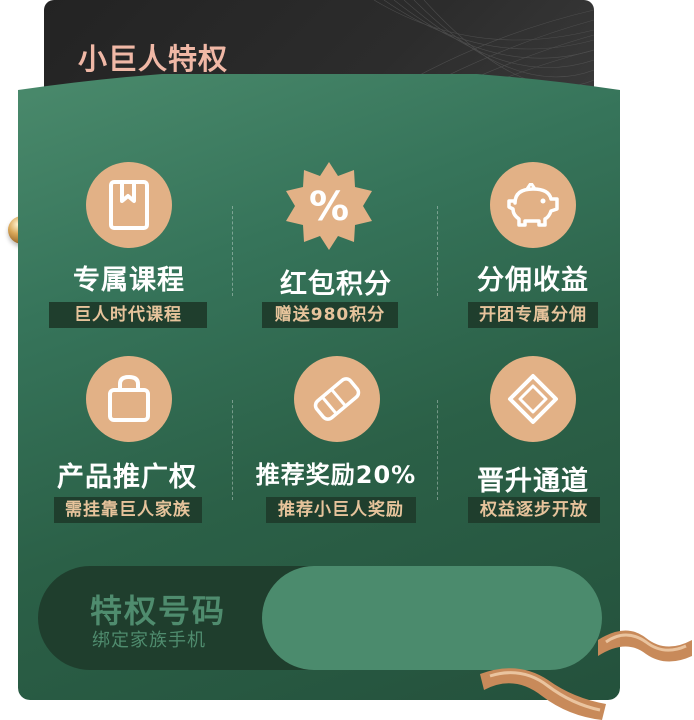 The image size is (694, 720). I want to click on privilege-title: 产品推广权, so click(127, 477).